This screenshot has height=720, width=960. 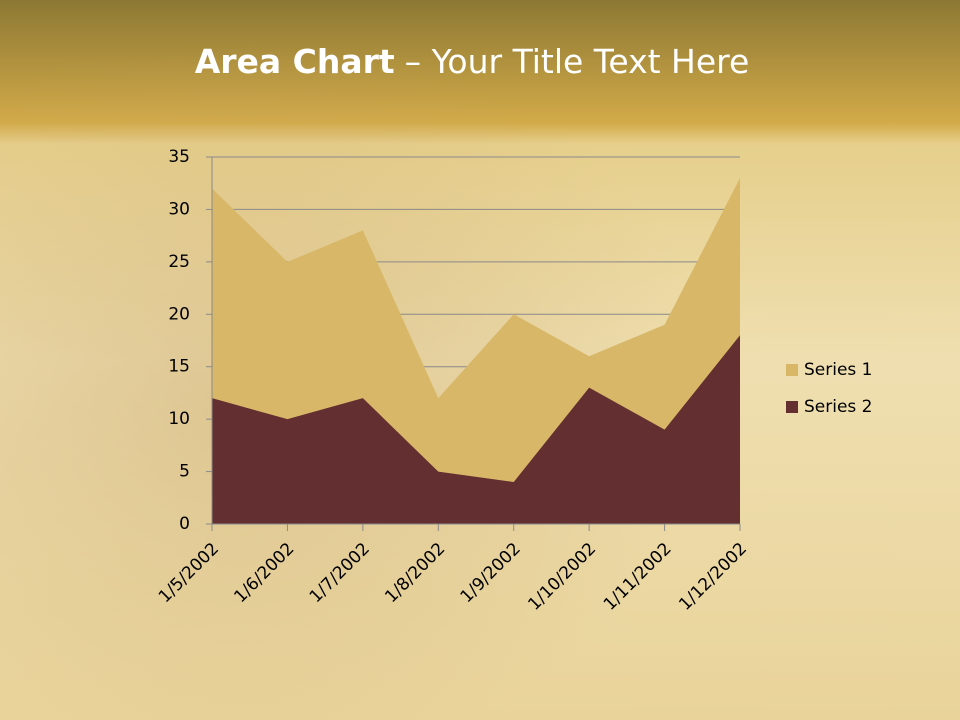 I want to click on title-text: – Your Title Text Here, so click(x=577, y=61).